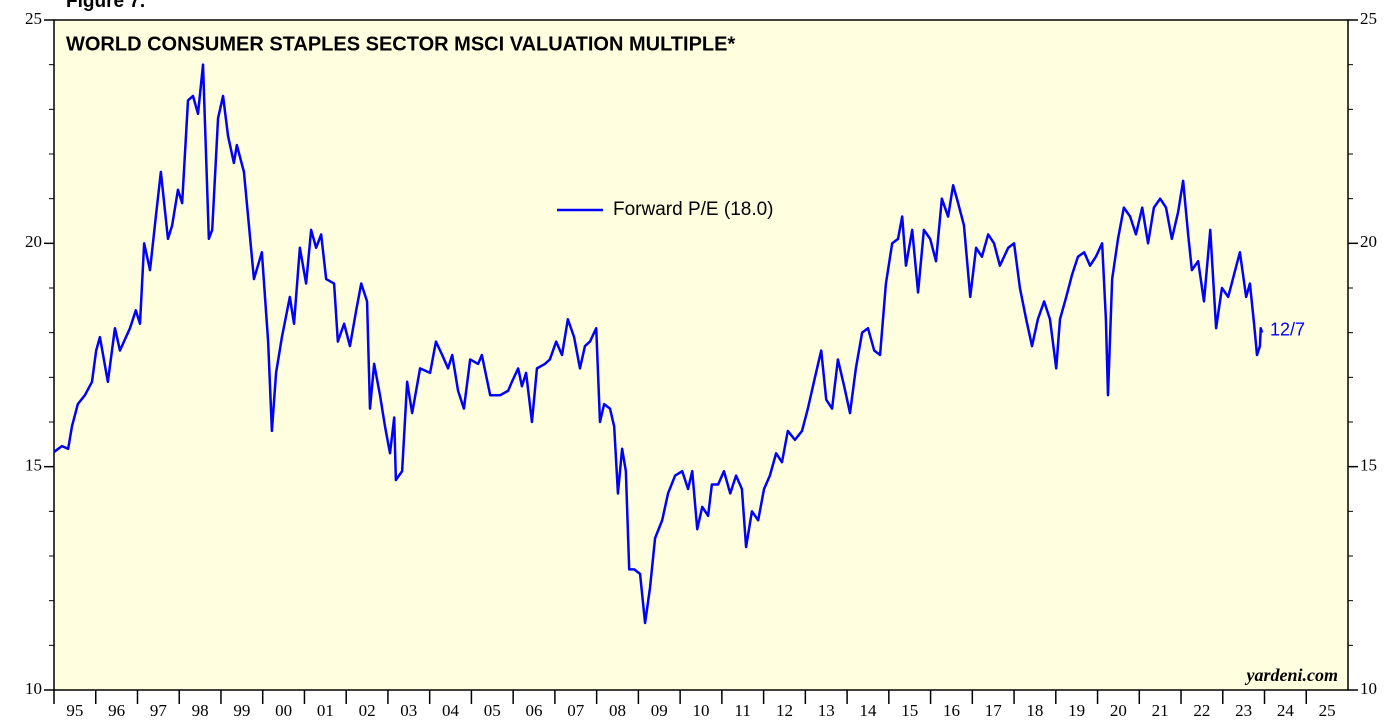 The width and height of the screenshot is (1395, 721). I want to click on x-tick-label: 12, so click(784, 710).